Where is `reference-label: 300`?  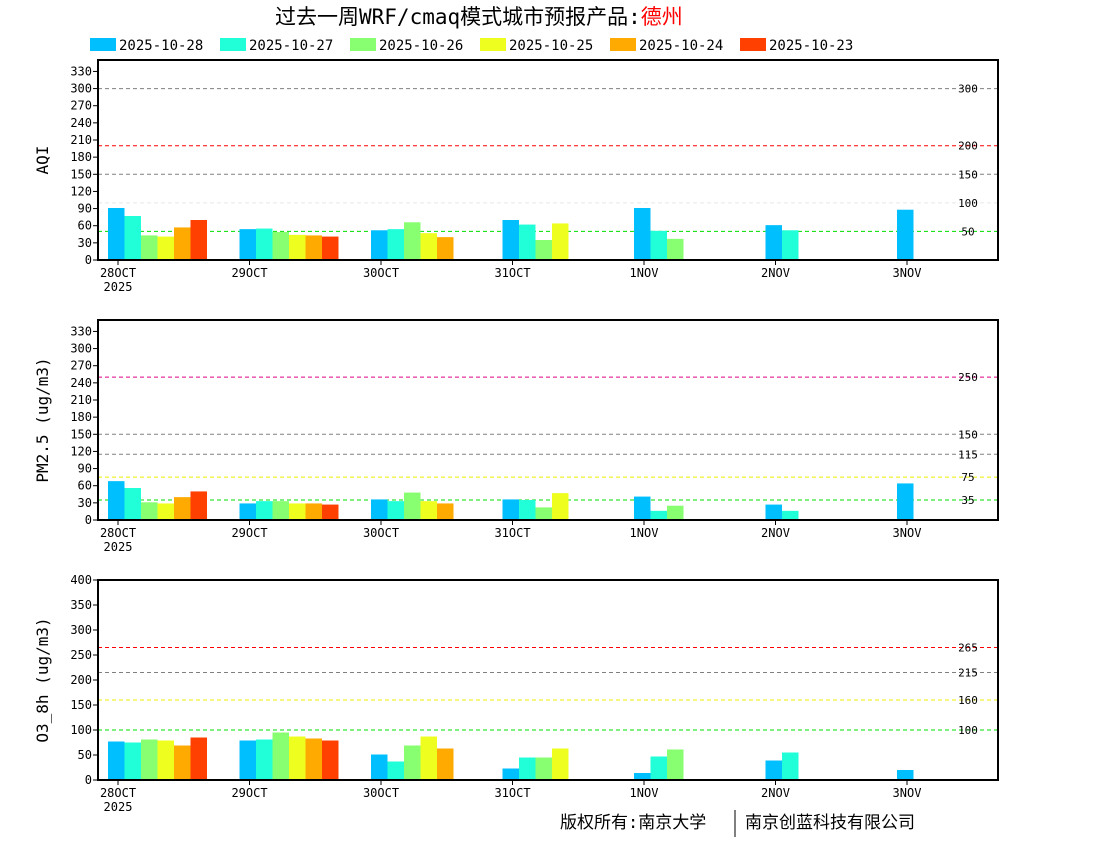
reference-label: 300 is located at coordinates (968, 89).